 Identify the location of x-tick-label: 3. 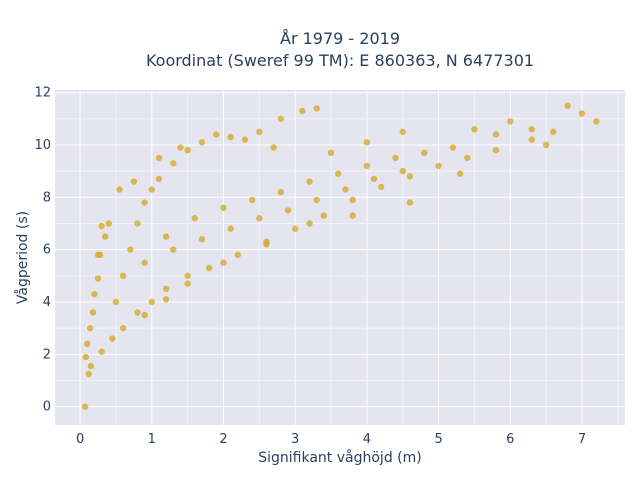
(295, 439).